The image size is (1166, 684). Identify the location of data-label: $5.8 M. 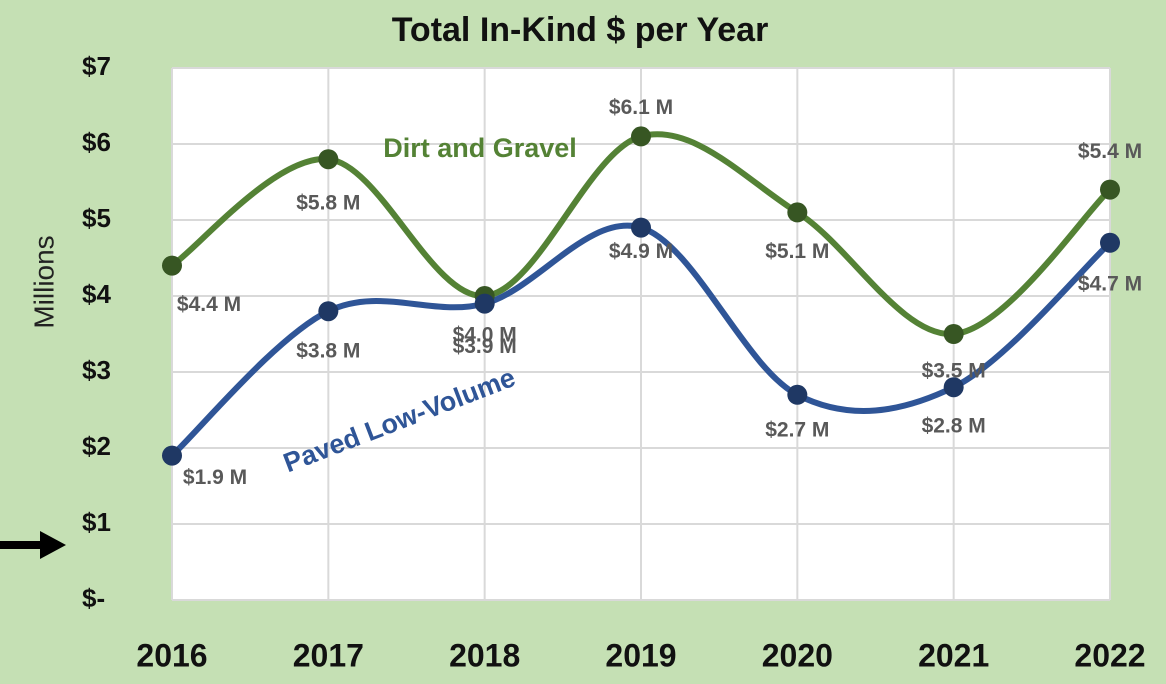
(328, 203).